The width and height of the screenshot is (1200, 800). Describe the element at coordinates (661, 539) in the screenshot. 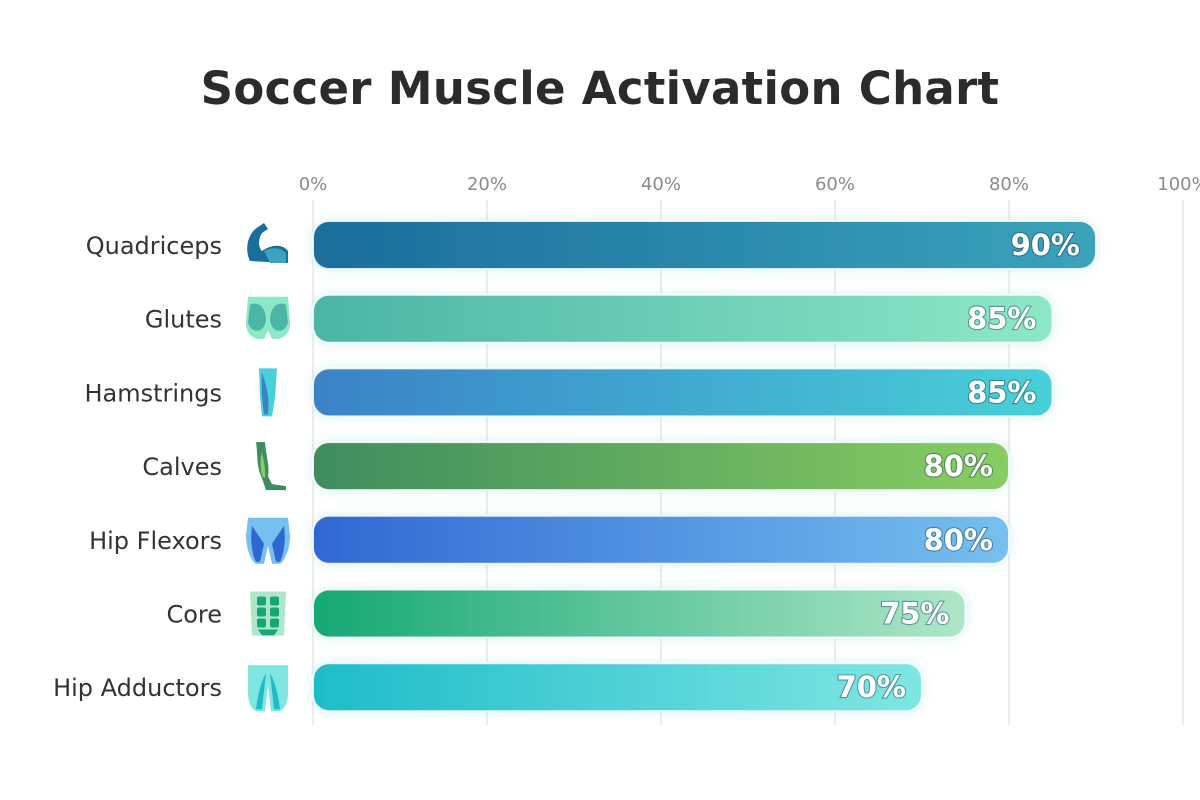

I see `bar-hip-flexors` at that location.